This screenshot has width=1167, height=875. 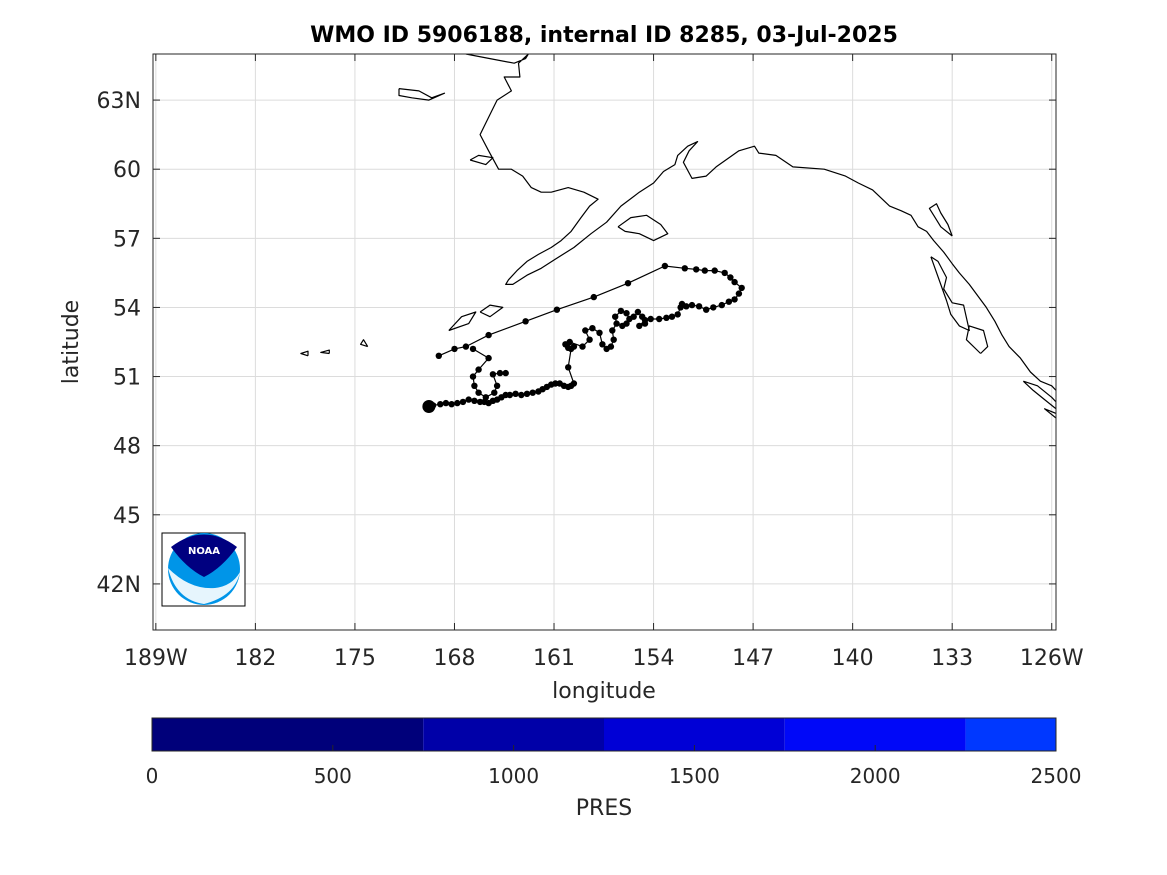 What do you see at coordinates (127, 378) in the screenshot?
I see `lat-tick-label: 51` at bounding box center [127, 378].